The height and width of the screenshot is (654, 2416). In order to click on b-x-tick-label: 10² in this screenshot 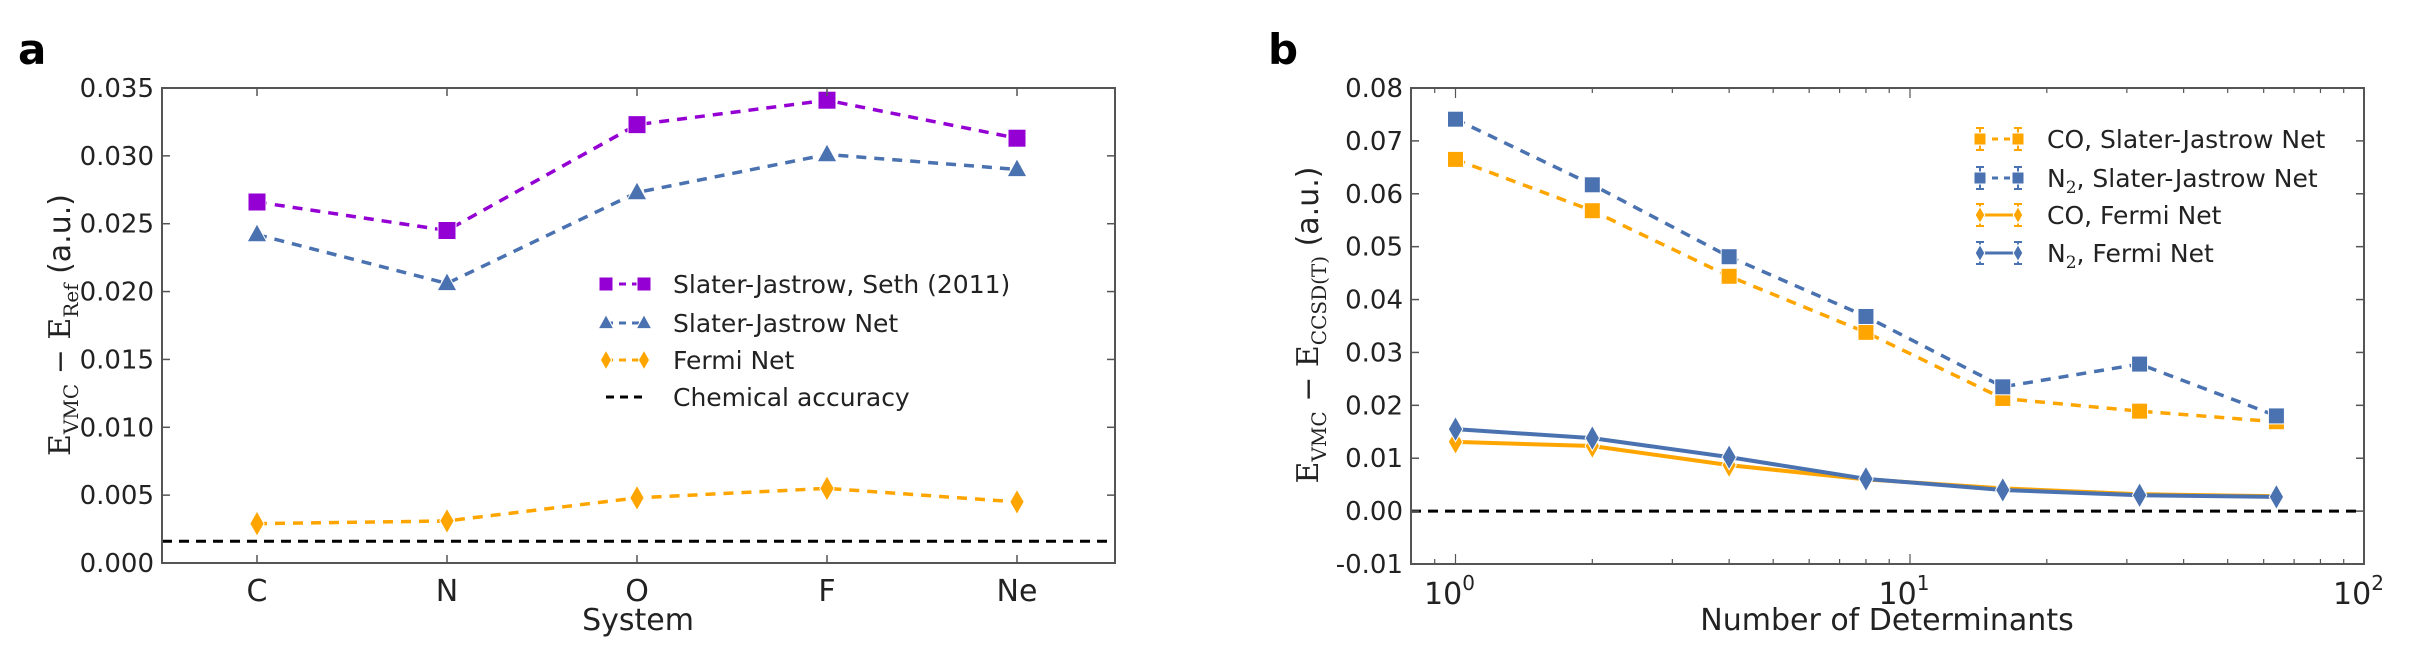, I will do `click(2358, 591)`.